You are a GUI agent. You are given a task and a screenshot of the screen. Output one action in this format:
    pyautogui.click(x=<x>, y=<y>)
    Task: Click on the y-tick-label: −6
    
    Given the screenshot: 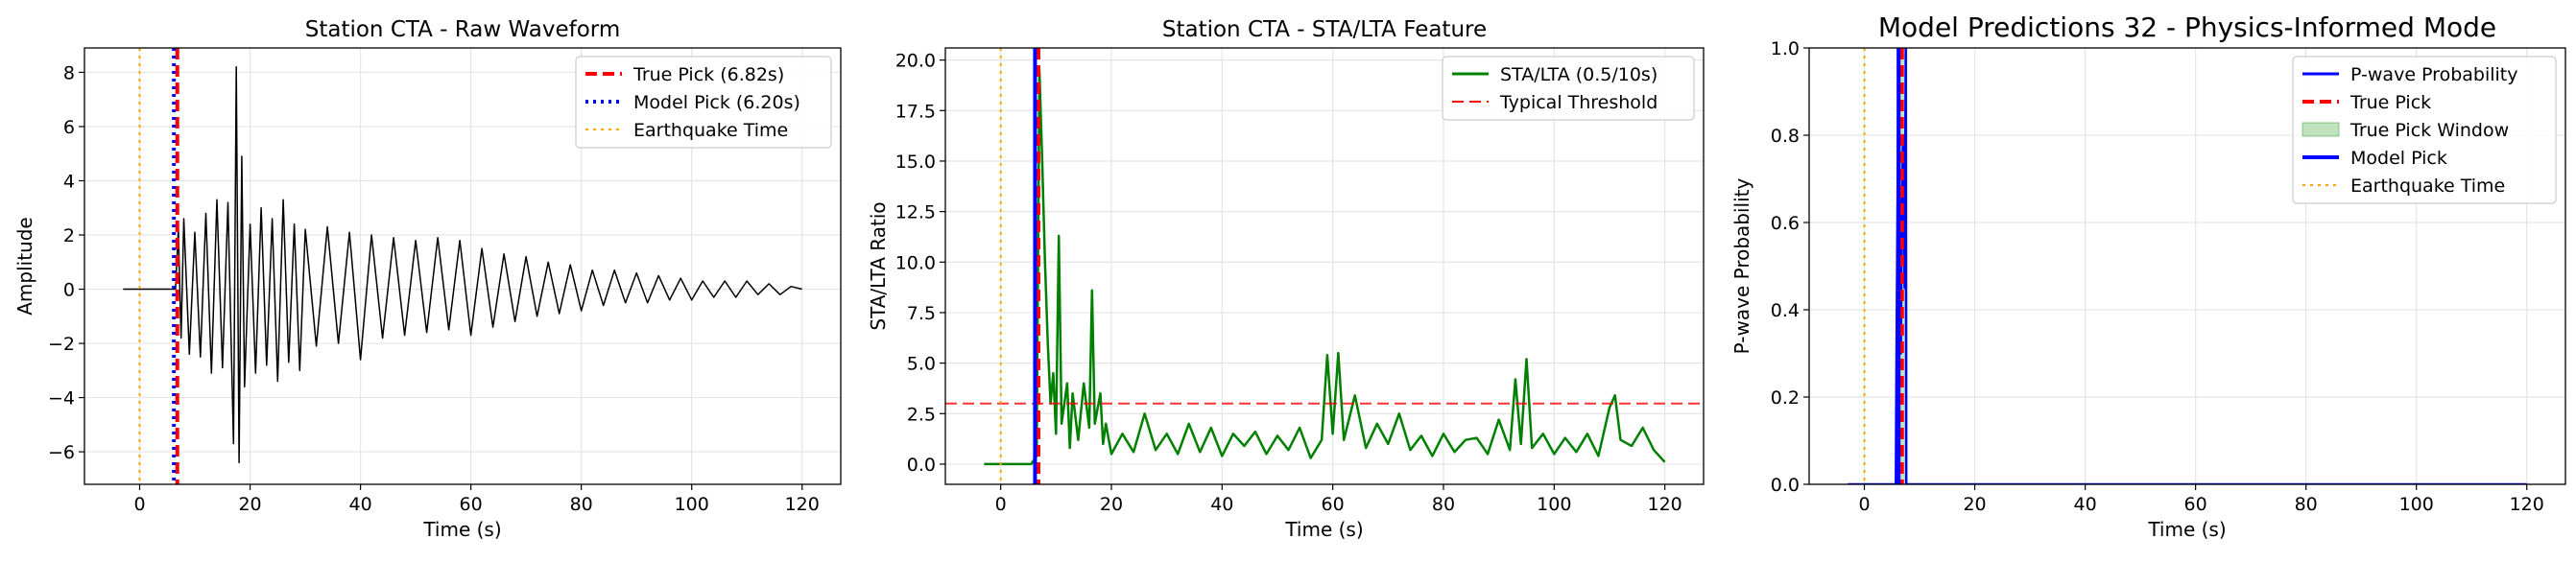 What is the action you would take?
    pyautogui.click(x=61, y=452)
    